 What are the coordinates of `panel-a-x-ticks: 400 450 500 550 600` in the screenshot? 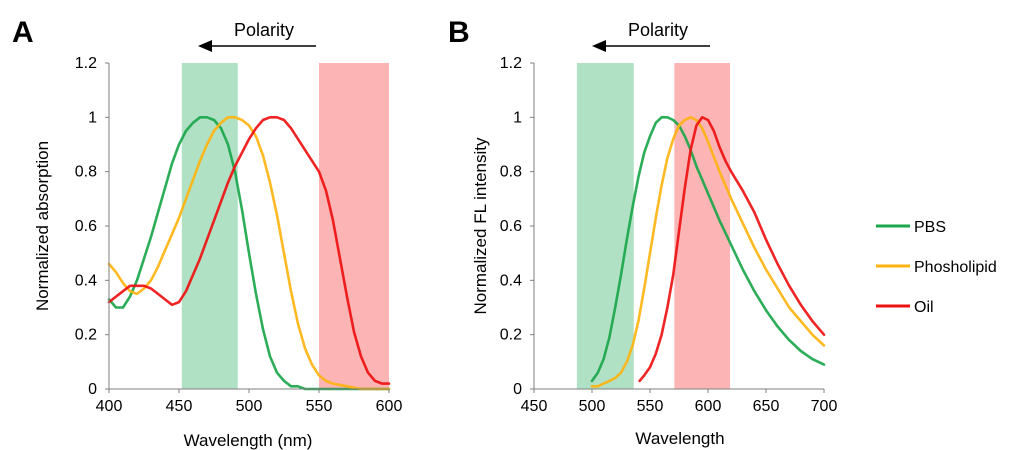 It's located at (249, 402).